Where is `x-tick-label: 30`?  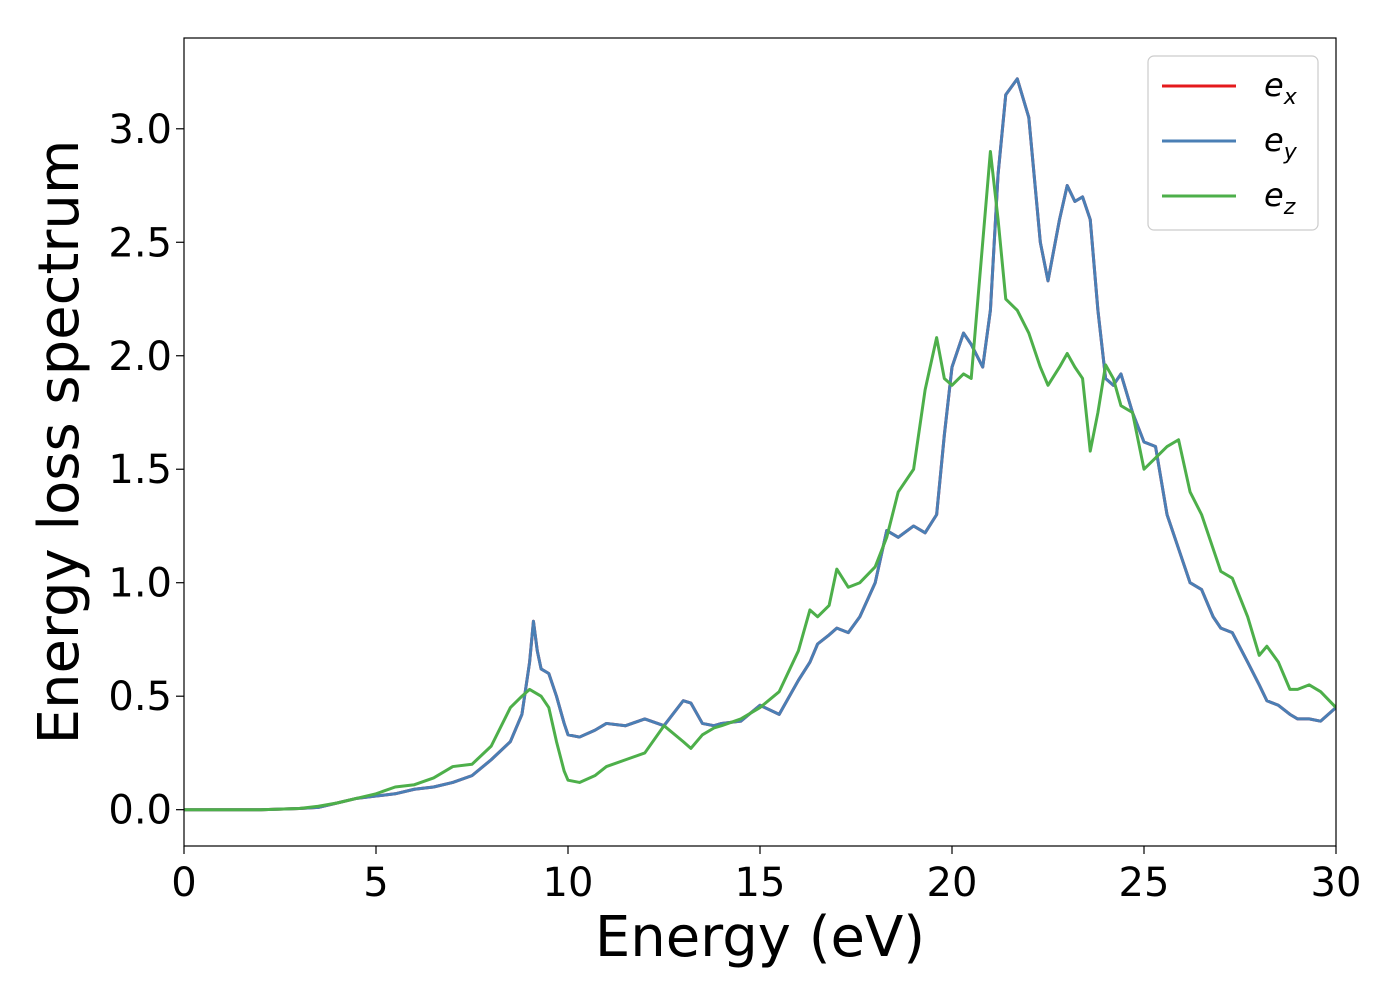 x-tick-label: 30 is located at coordinates (1336, 883).